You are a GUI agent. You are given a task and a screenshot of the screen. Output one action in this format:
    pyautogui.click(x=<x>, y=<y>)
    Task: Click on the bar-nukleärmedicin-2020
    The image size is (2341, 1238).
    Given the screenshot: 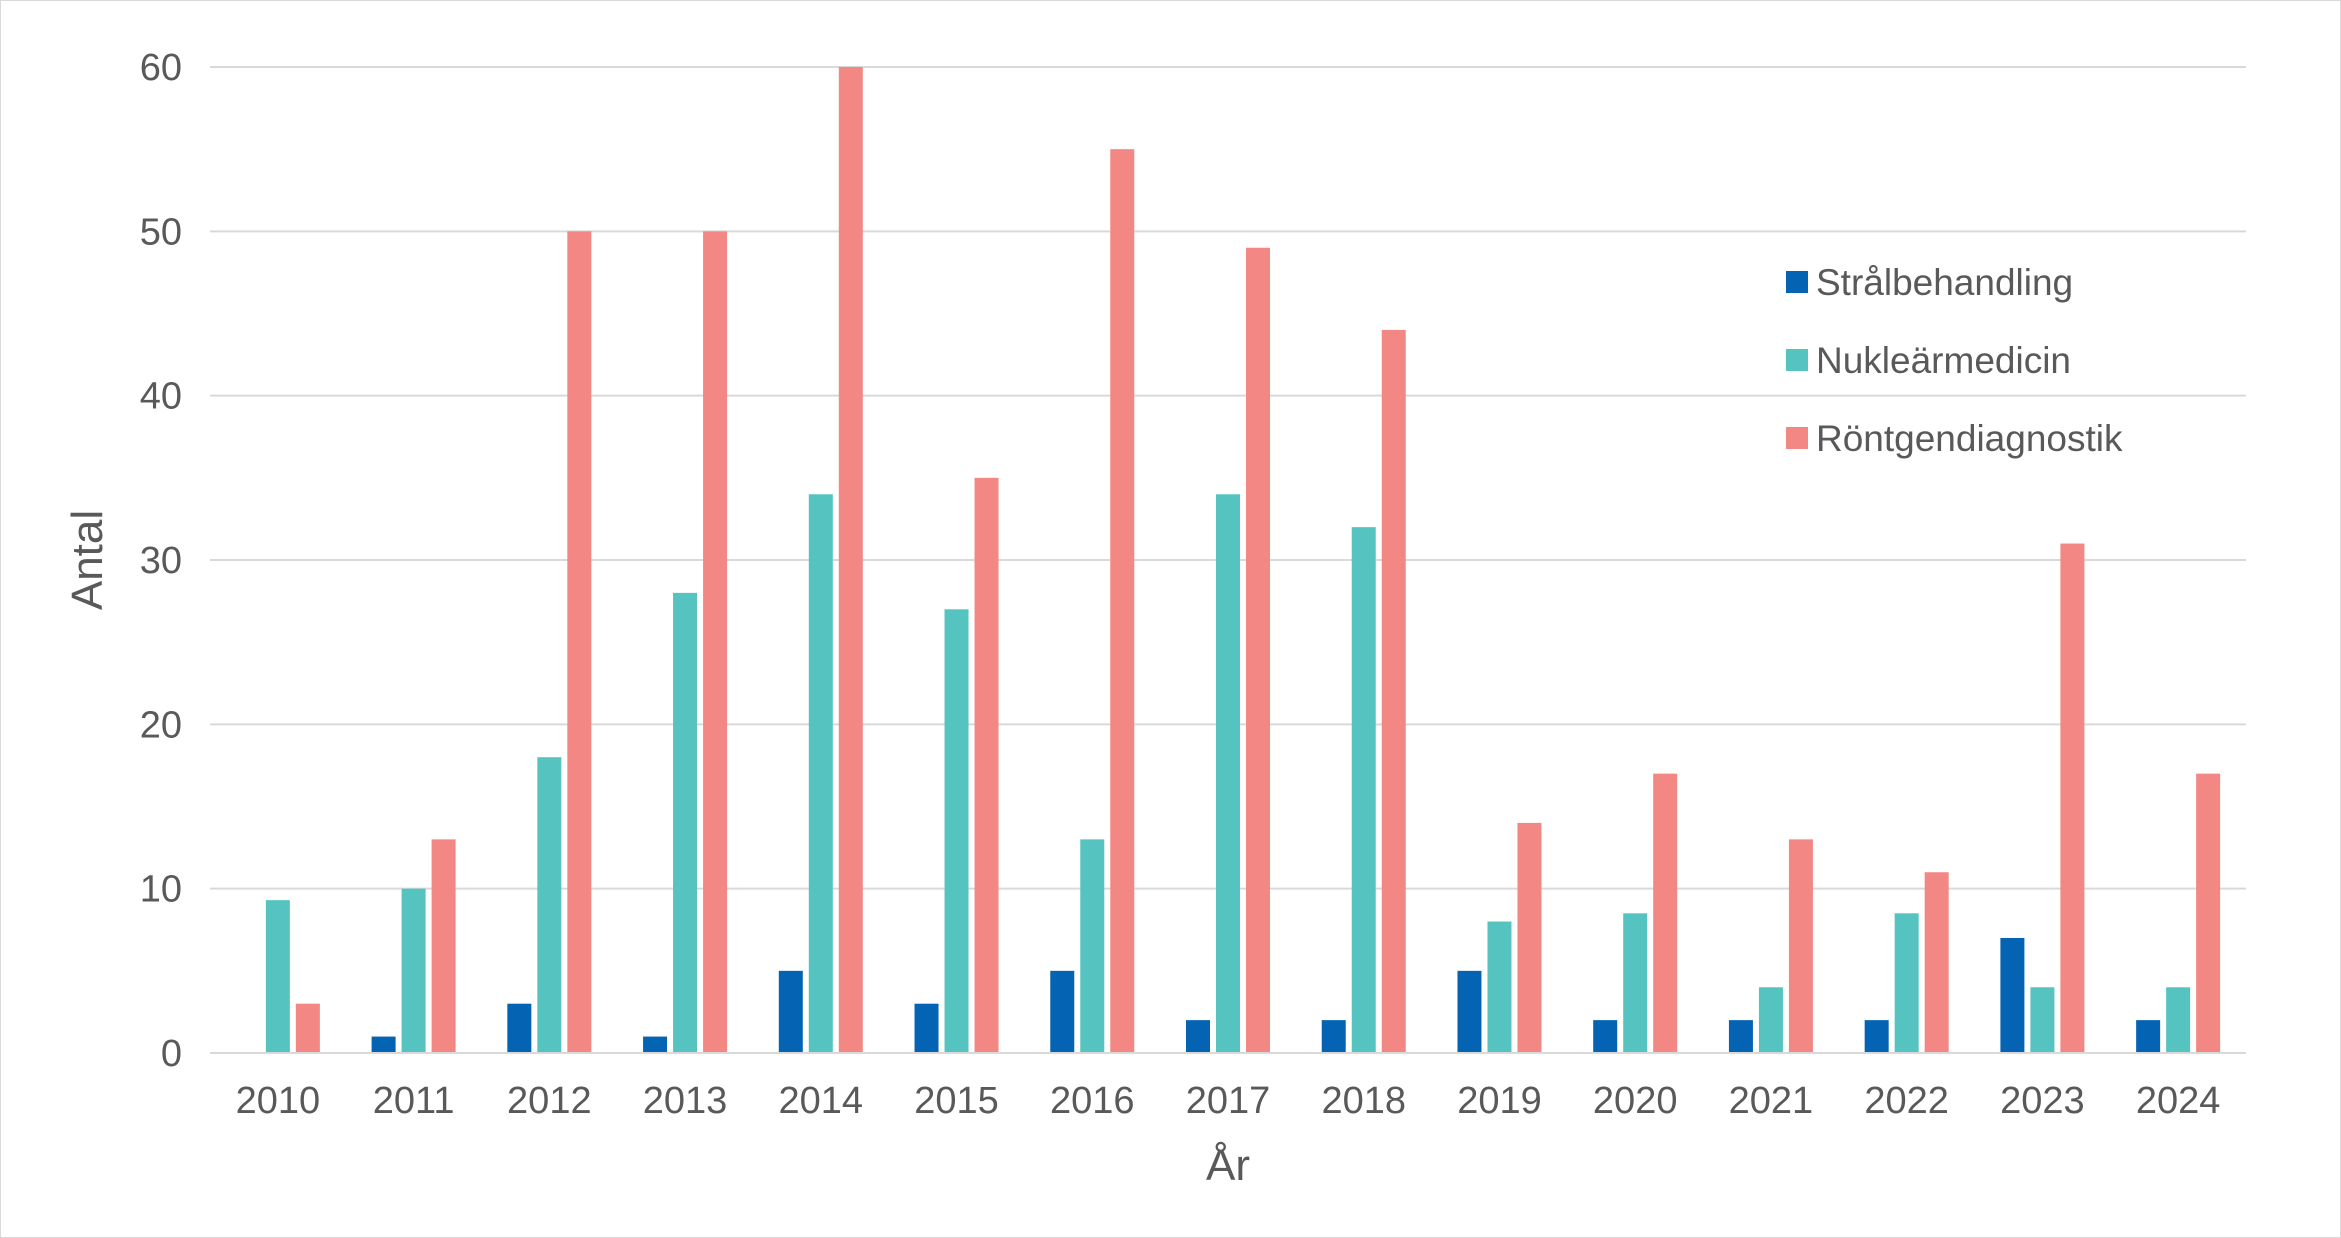 What is the action you would take?
    pyautogui.click(x=1635, y=983)
    